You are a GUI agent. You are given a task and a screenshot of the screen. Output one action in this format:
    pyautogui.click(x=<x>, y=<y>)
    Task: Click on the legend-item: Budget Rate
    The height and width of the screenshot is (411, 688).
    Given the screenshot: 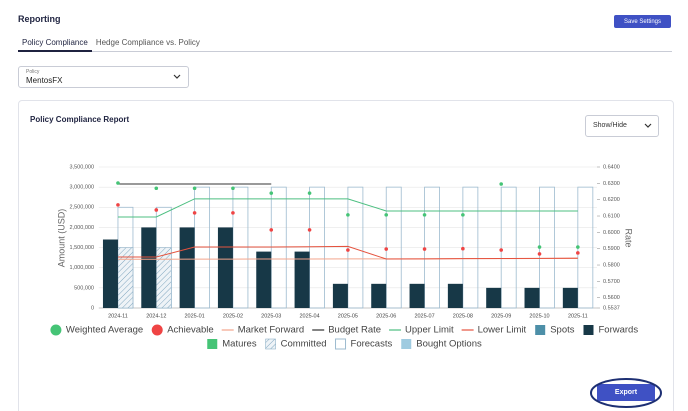 What is the action you would take?
    pyautogui.click(x=346, y=330)
    